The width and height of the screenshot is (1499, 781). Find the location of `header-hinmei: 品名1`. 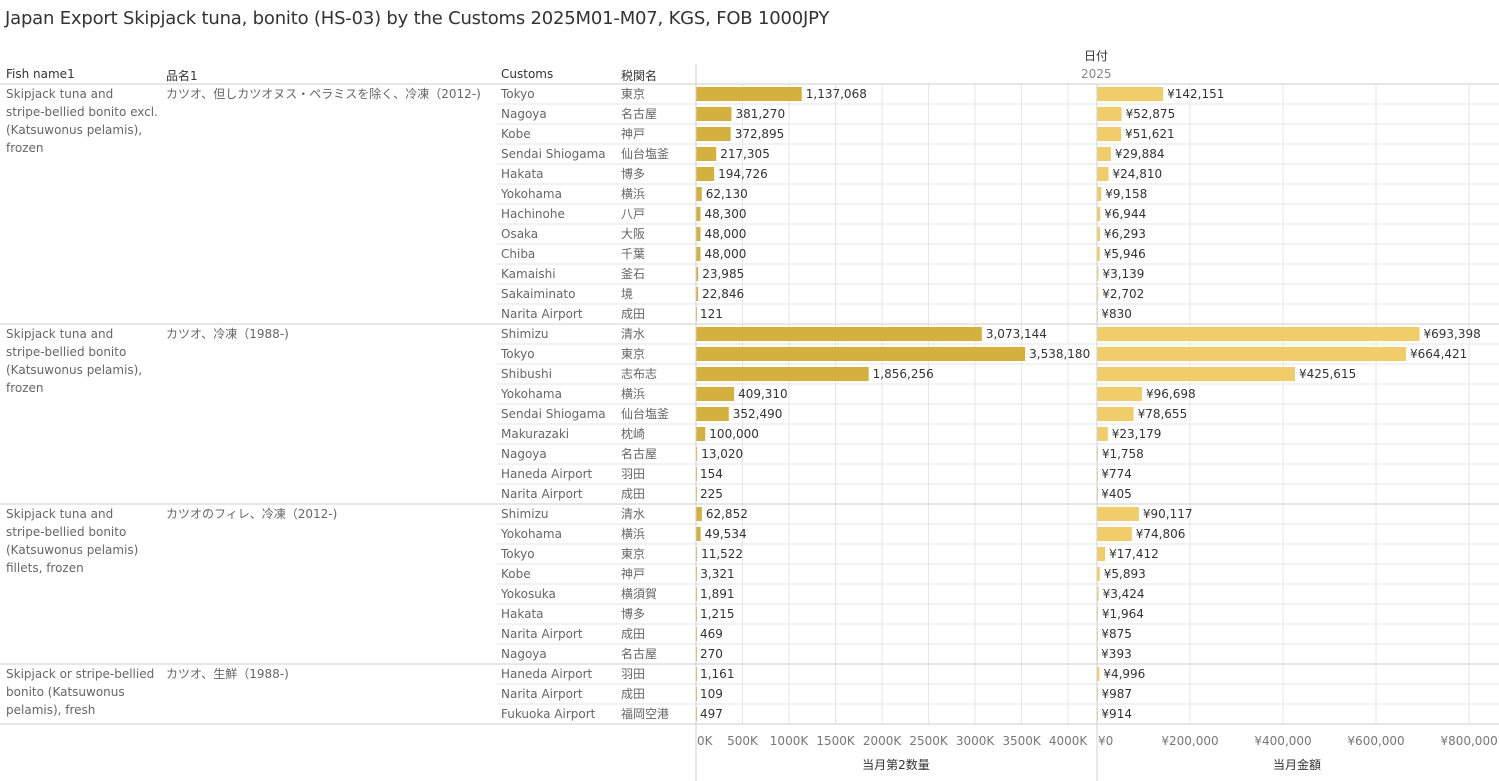

header-hinmei: 品名1 is located at coordinates (182, 76).